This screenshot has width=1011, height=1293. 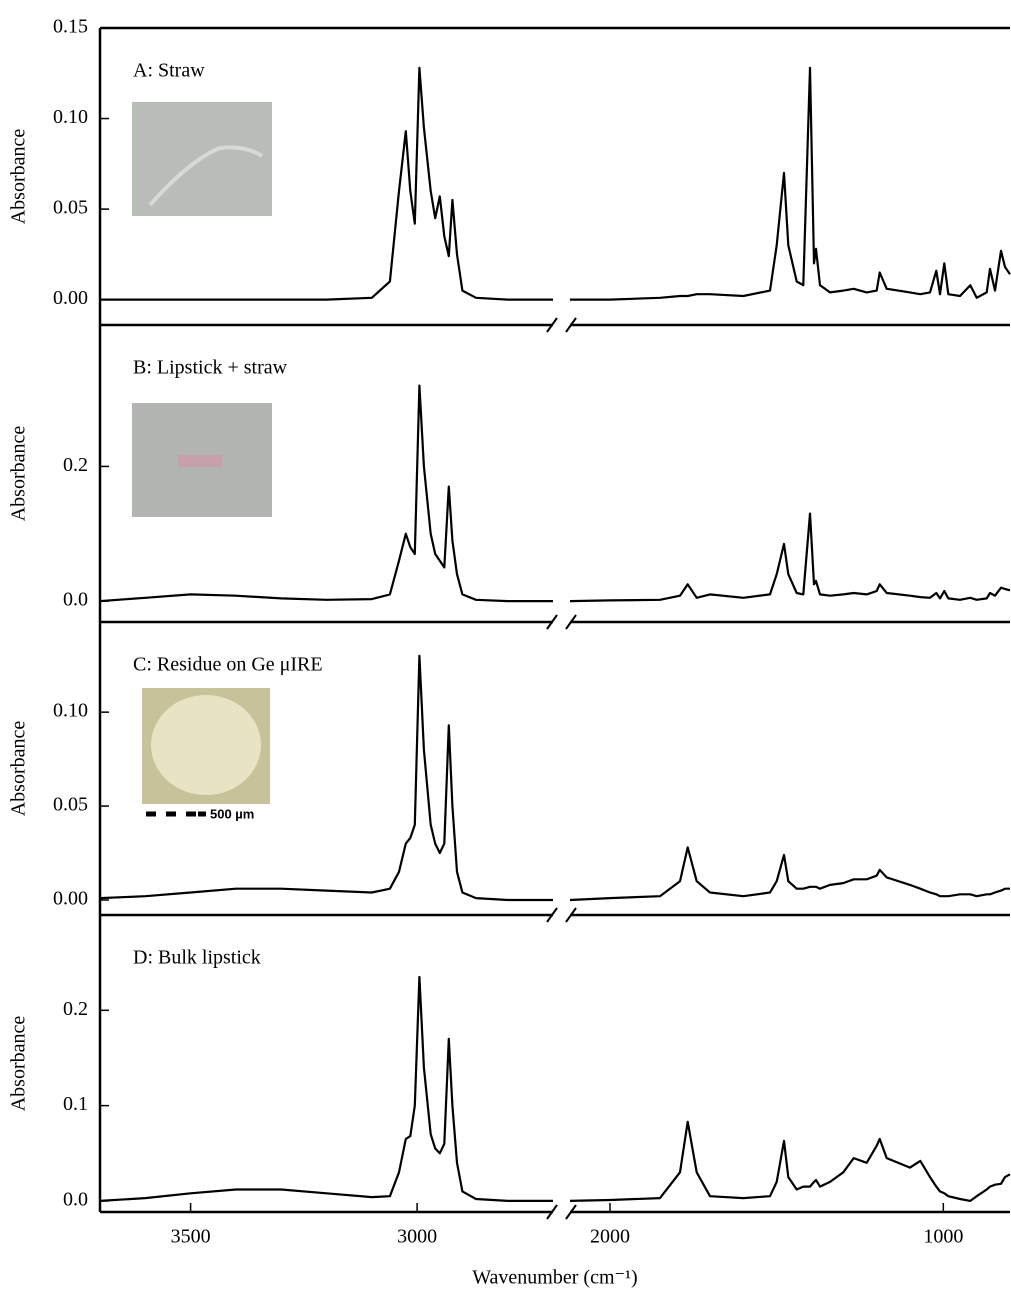 What do you see at coordinates (228, 665) in the screenshot?
I see `panel-label: C: Residue on Ge μIRE` at bounding box center [228, 665].